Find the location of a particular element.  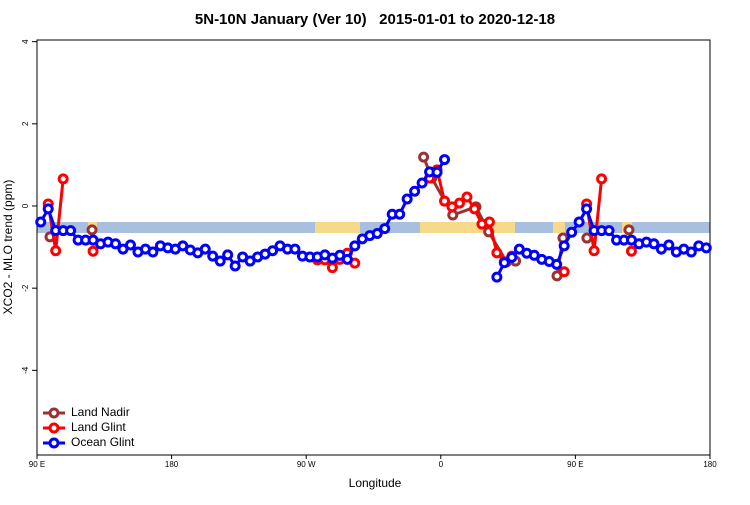

y-tick-label: -4 is located at coordinates (25, 370).